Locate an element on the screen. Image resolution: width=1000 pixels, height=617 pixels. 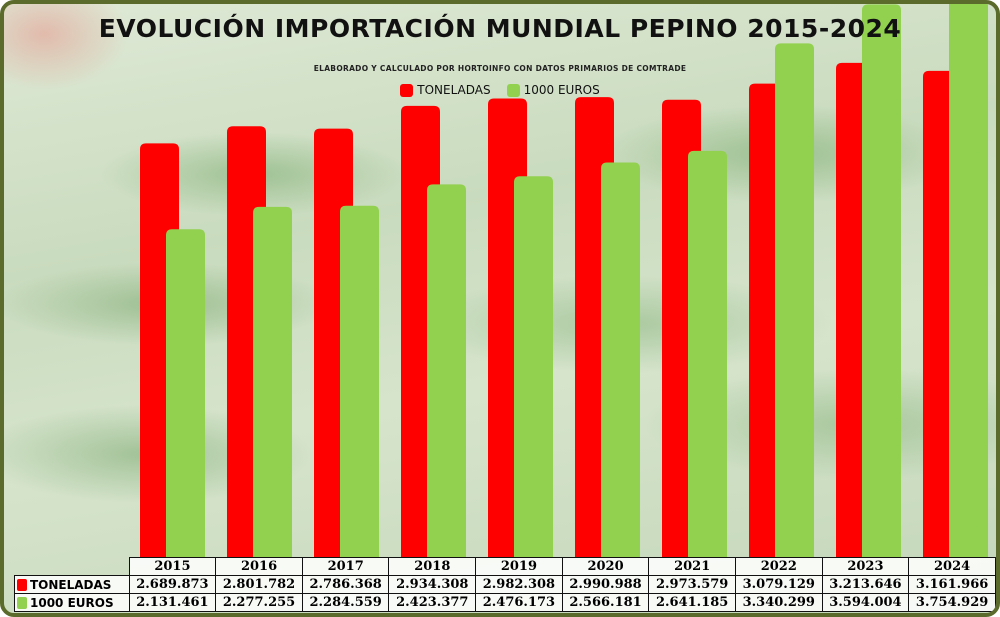
legend-swatch-euros is located at coordinates (513, 90).